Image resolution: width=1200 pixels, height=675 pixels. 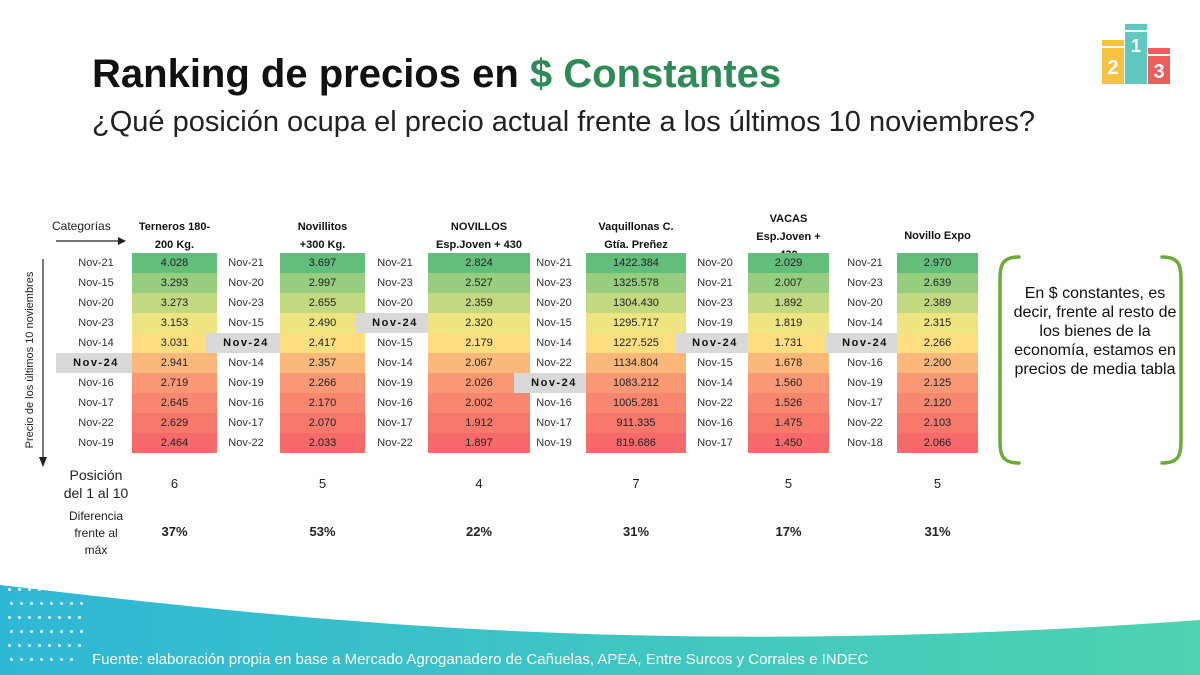 I want to click on podium-first-block, so click(x=1136, y=58).